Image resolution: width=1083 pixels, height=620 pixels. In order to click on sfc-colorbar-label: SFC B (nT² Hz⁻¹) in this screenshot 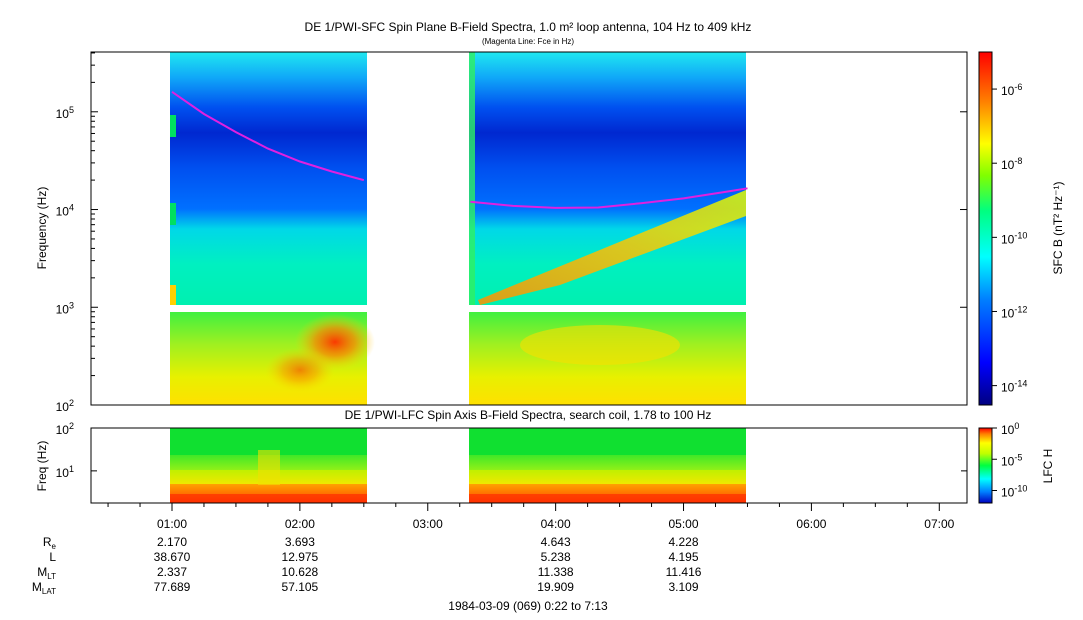, I will do `click(1058, 228)`.